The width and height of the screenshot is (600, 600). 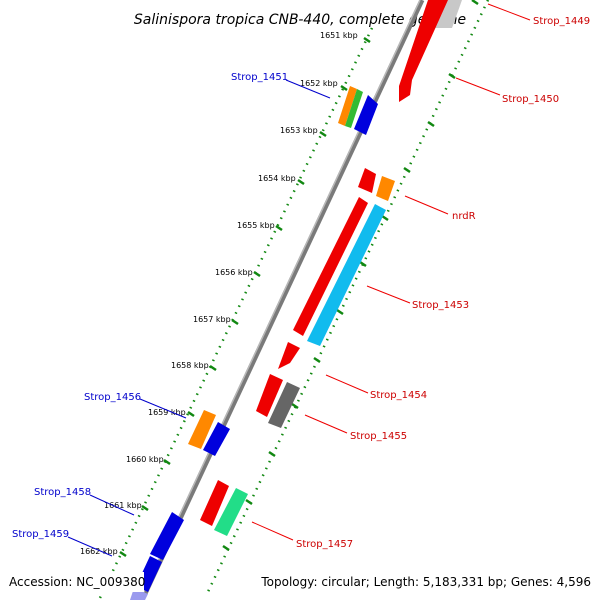 I want to click on gene-strop-1456-blue, so click(x=216, y=439).